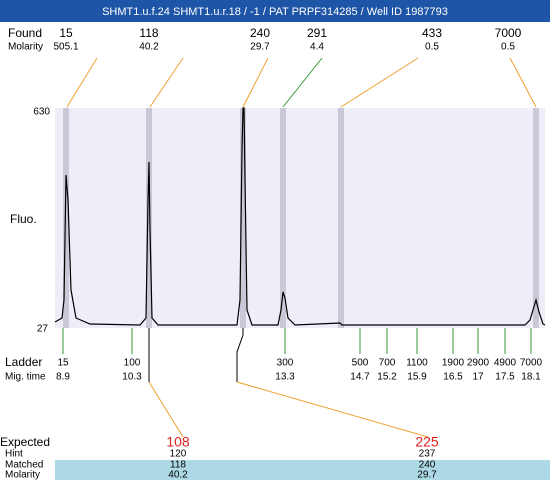  What do you see at coordinates (41, 112) in the screenshot?
I see `axis-top: 630` at bounding box center [41, 112].